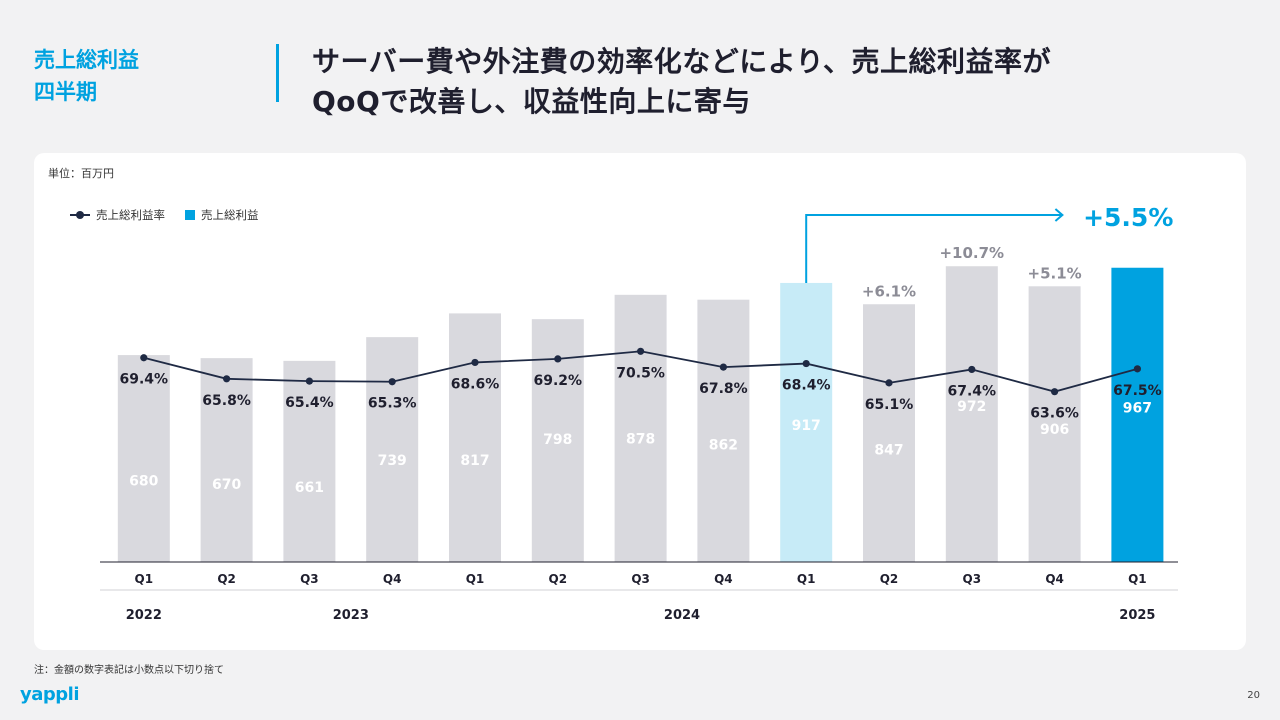 The height and width of the screenshot is (720, 1280). I want to click on bar-value-label: 798, so click(557, 440).